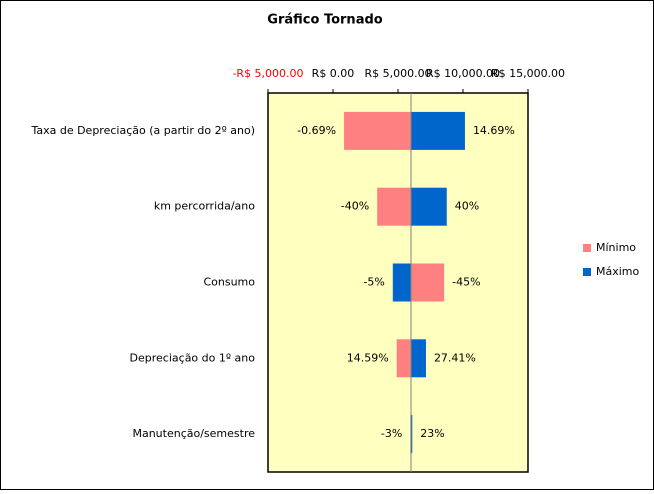  Describe the element at coordinates (397, 73) in the screenshot. I see `x-tick-label: R$ 5,000.00` at that location.